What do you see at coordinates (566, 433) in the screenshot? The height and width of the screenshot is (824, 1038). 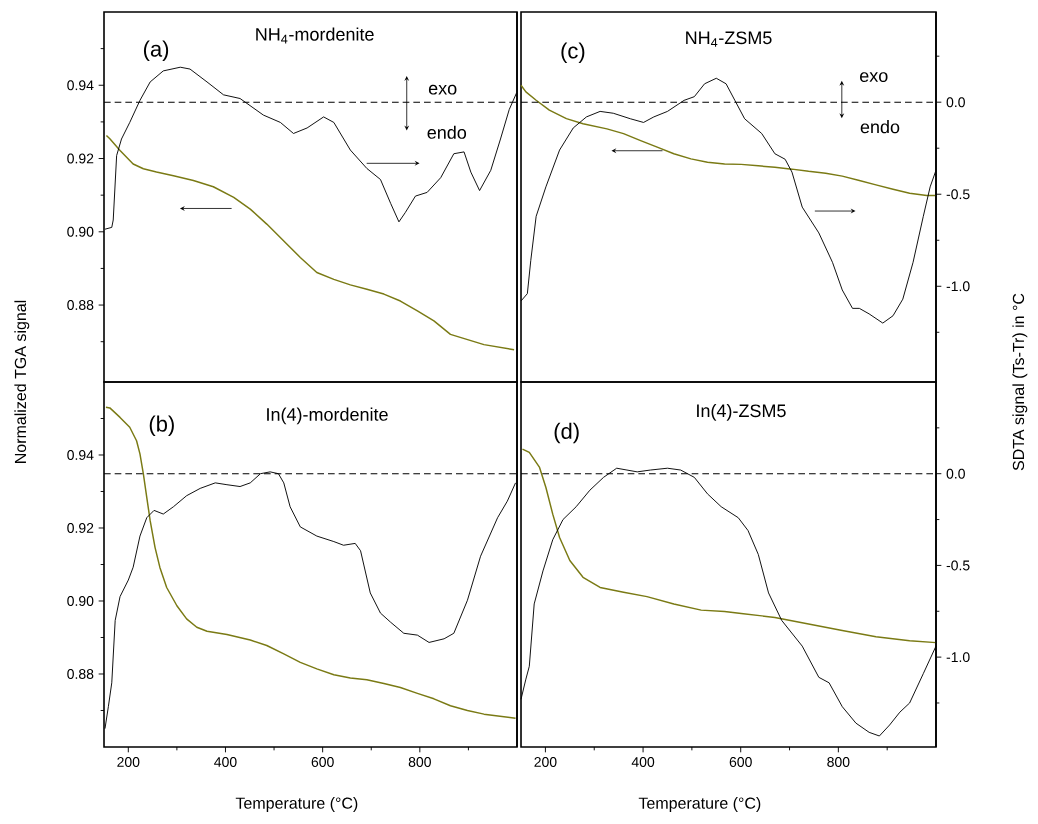 I see `annotation: (d)` at bounding box center [566, 433].